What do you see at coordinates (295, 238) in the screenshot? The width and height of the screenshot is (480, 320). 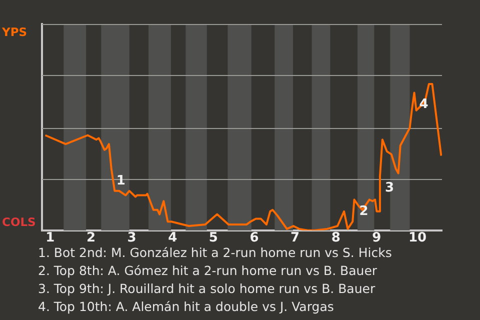 I see `x-tick-label: 7` at bounding box center [295, 238].